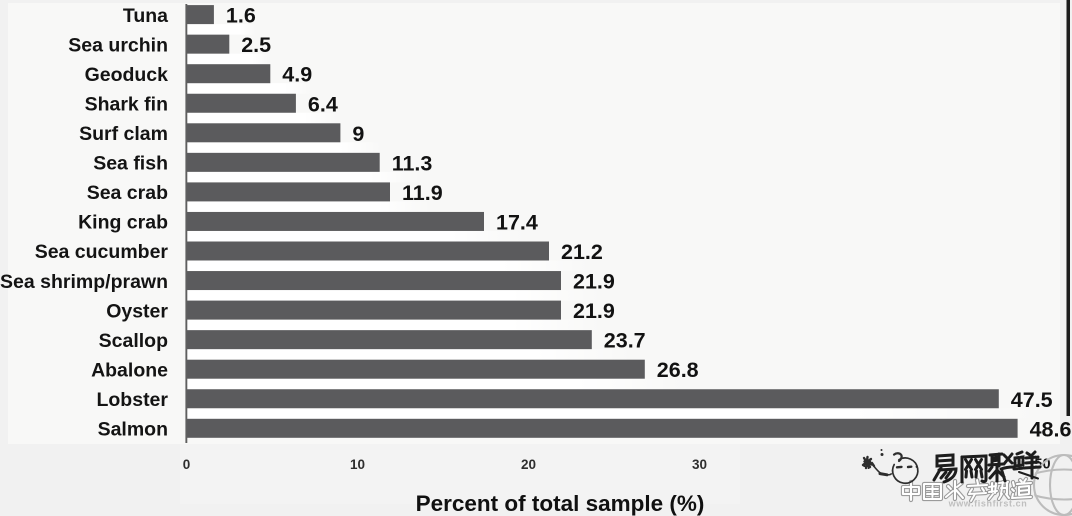 This screenshot has width=1072, height=516. I want to click on svg-text: Oyster, so click(137, 311).